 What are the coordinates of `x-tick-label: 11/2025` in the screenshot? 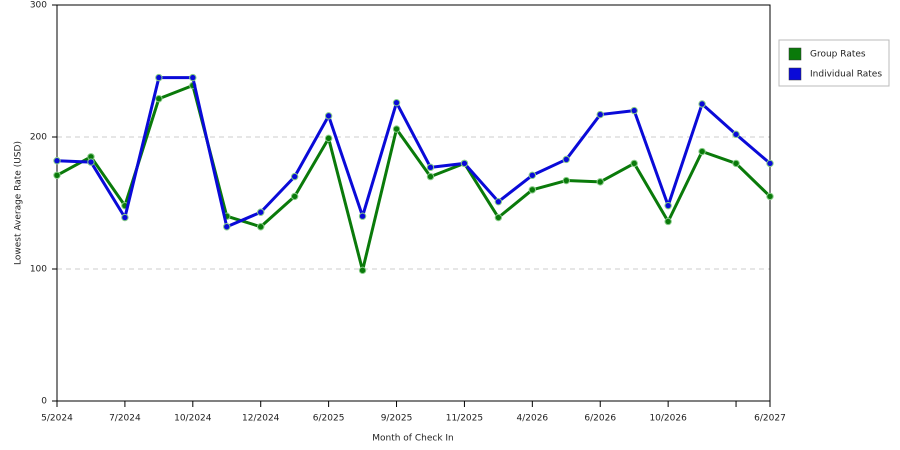 It's located at (464, 419).